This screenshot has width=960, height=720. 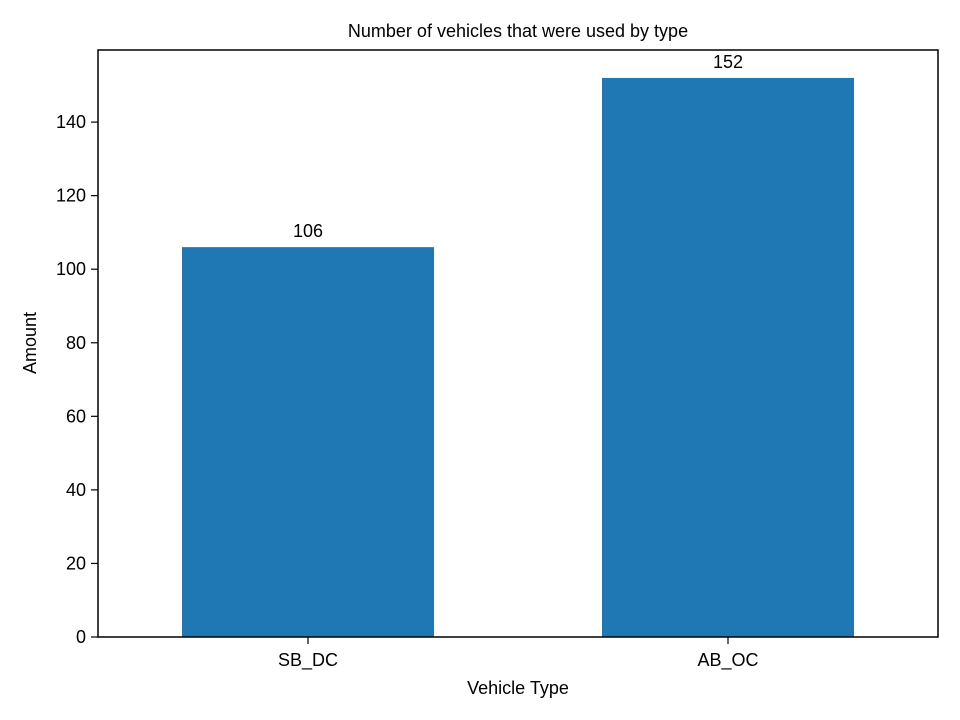 I want to click on x-tick-label: SB_DC, so click(x=308, y=660).